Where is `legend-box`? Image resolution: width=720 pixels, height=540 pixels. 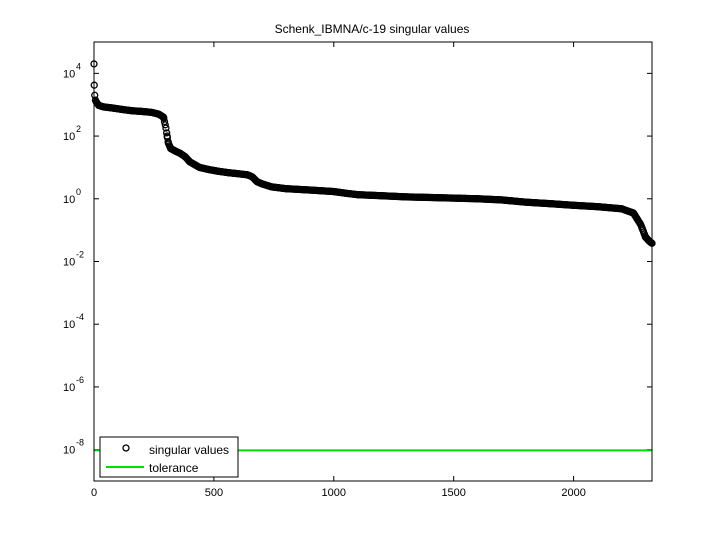
legend-box is located at coordinates (169, 457).